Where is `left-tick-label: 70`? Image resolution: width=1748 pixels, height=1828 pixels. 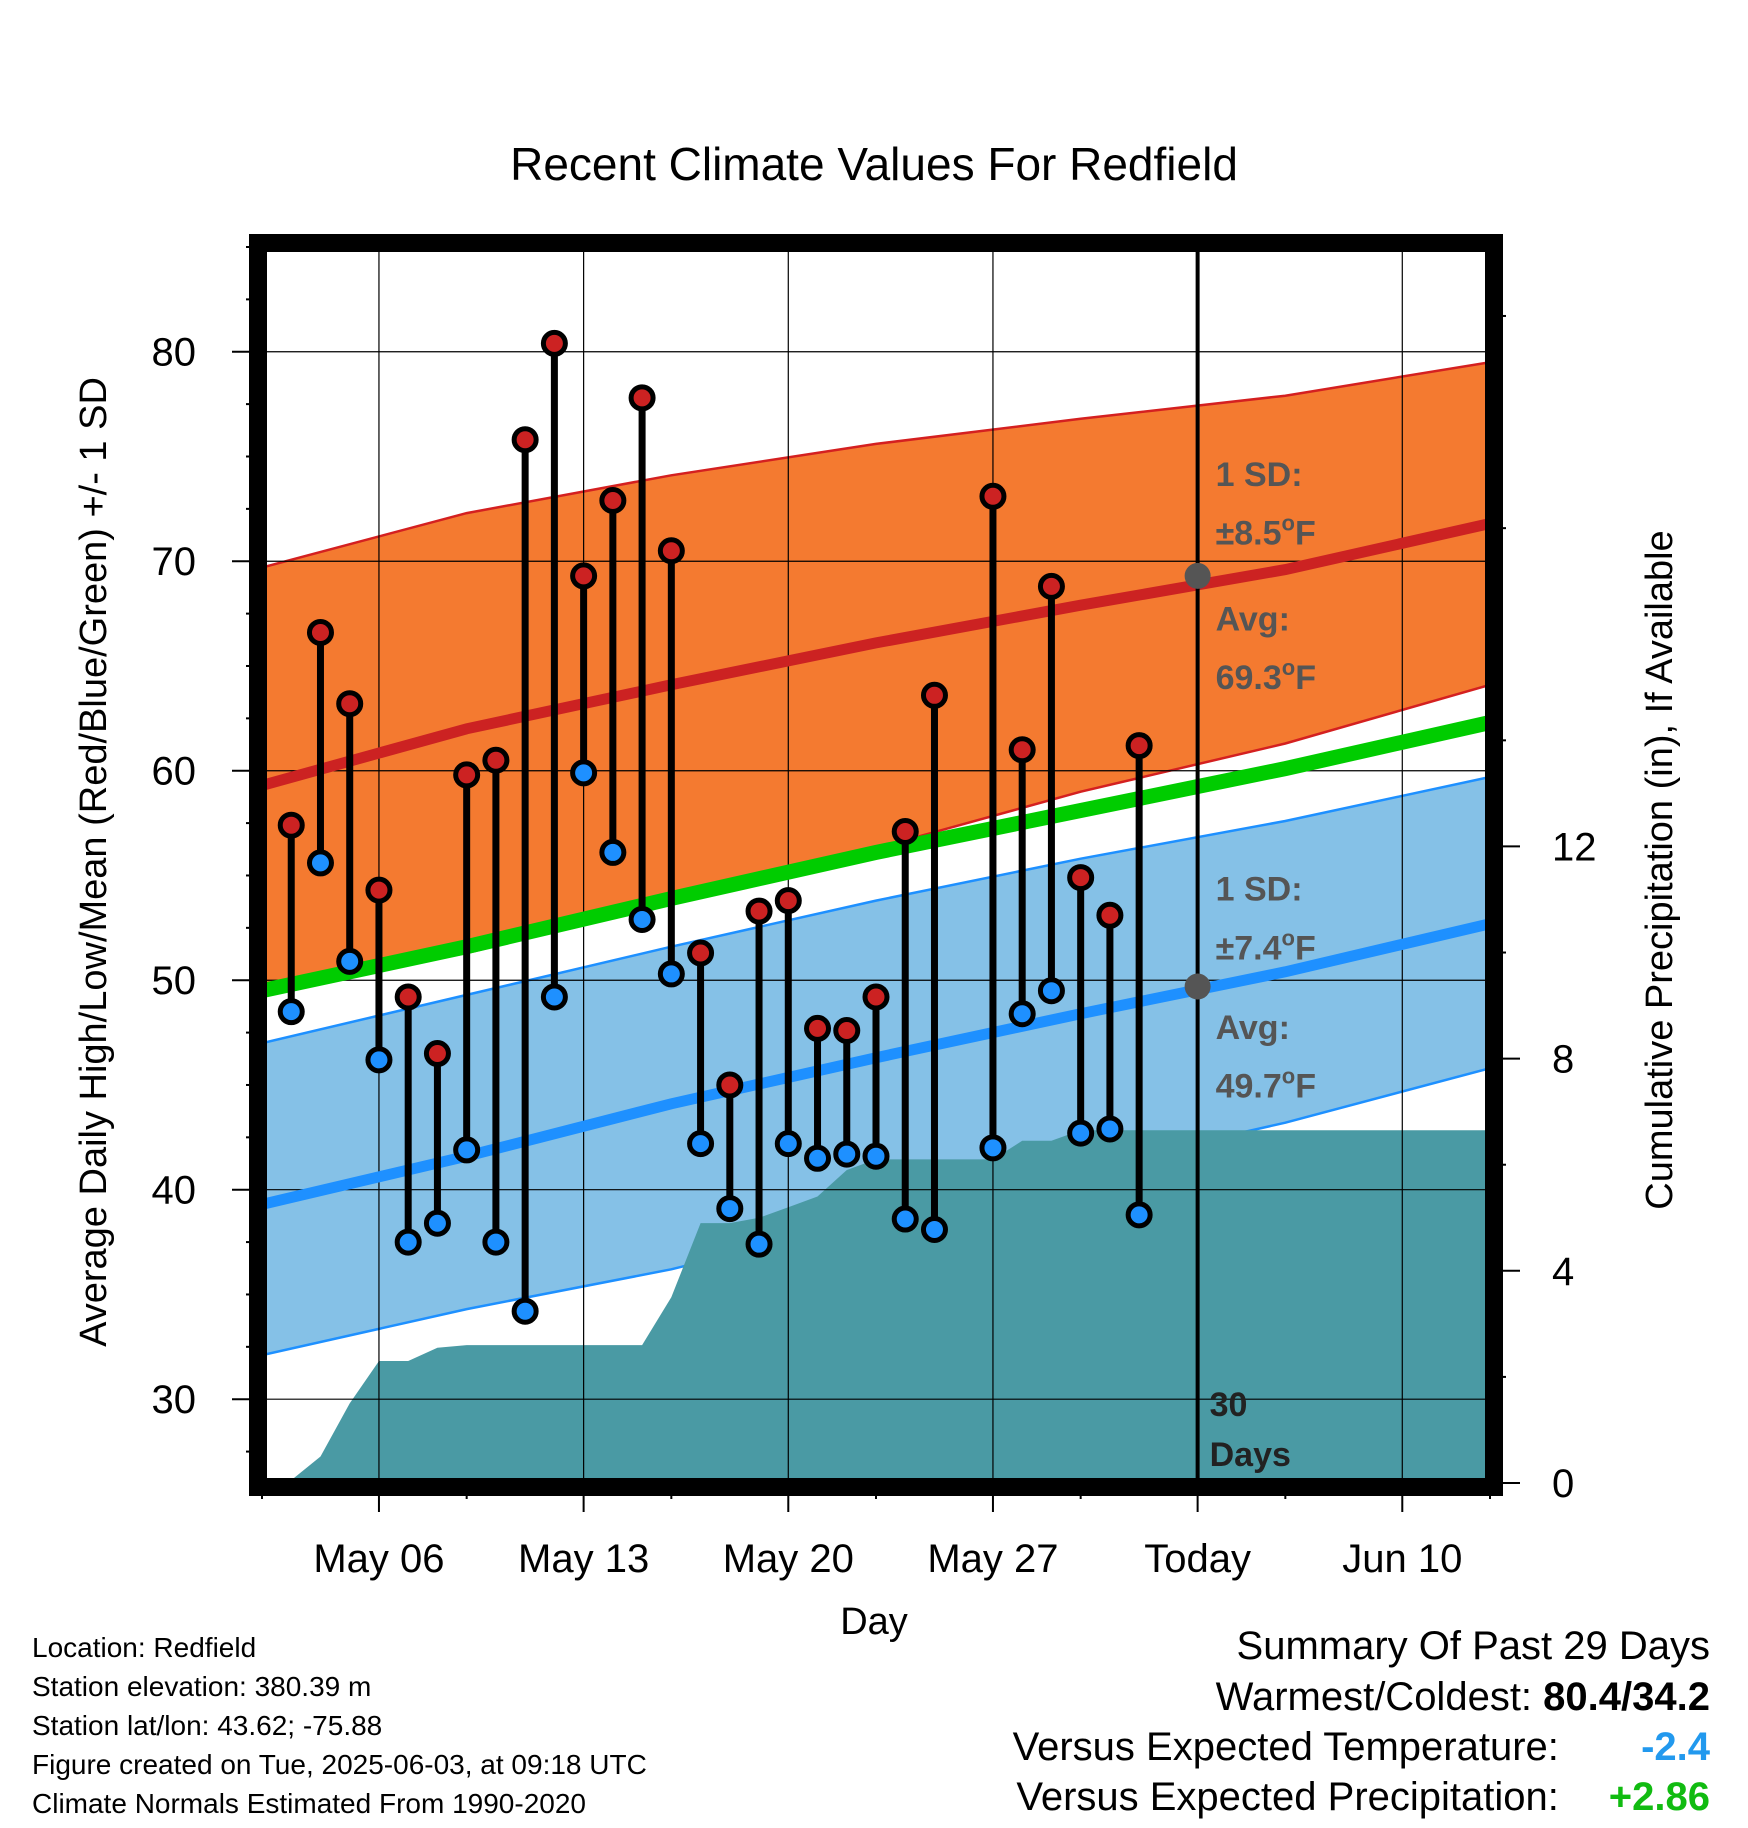
left-tick-label: 70 is located at coordinates (174, 562).